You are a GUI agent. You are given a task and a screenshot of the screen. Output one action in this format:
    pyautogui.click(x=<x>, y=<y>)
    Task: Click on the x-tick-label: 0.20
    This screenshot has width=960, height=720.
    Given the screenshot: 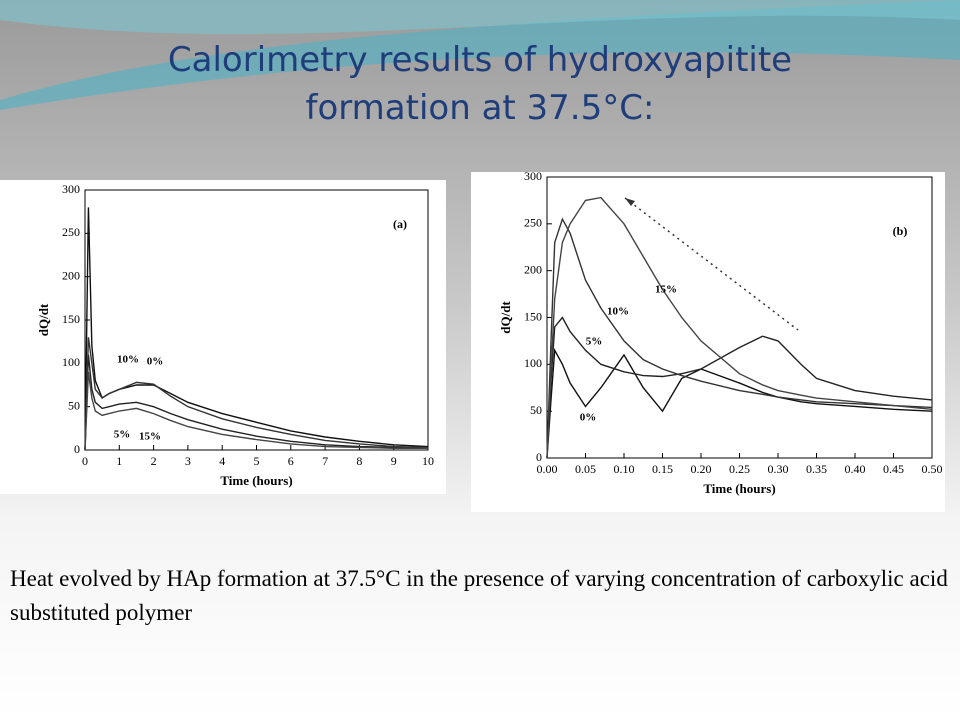 What is the action you would take?
    pyautogui.click(x=701, y=469)
    